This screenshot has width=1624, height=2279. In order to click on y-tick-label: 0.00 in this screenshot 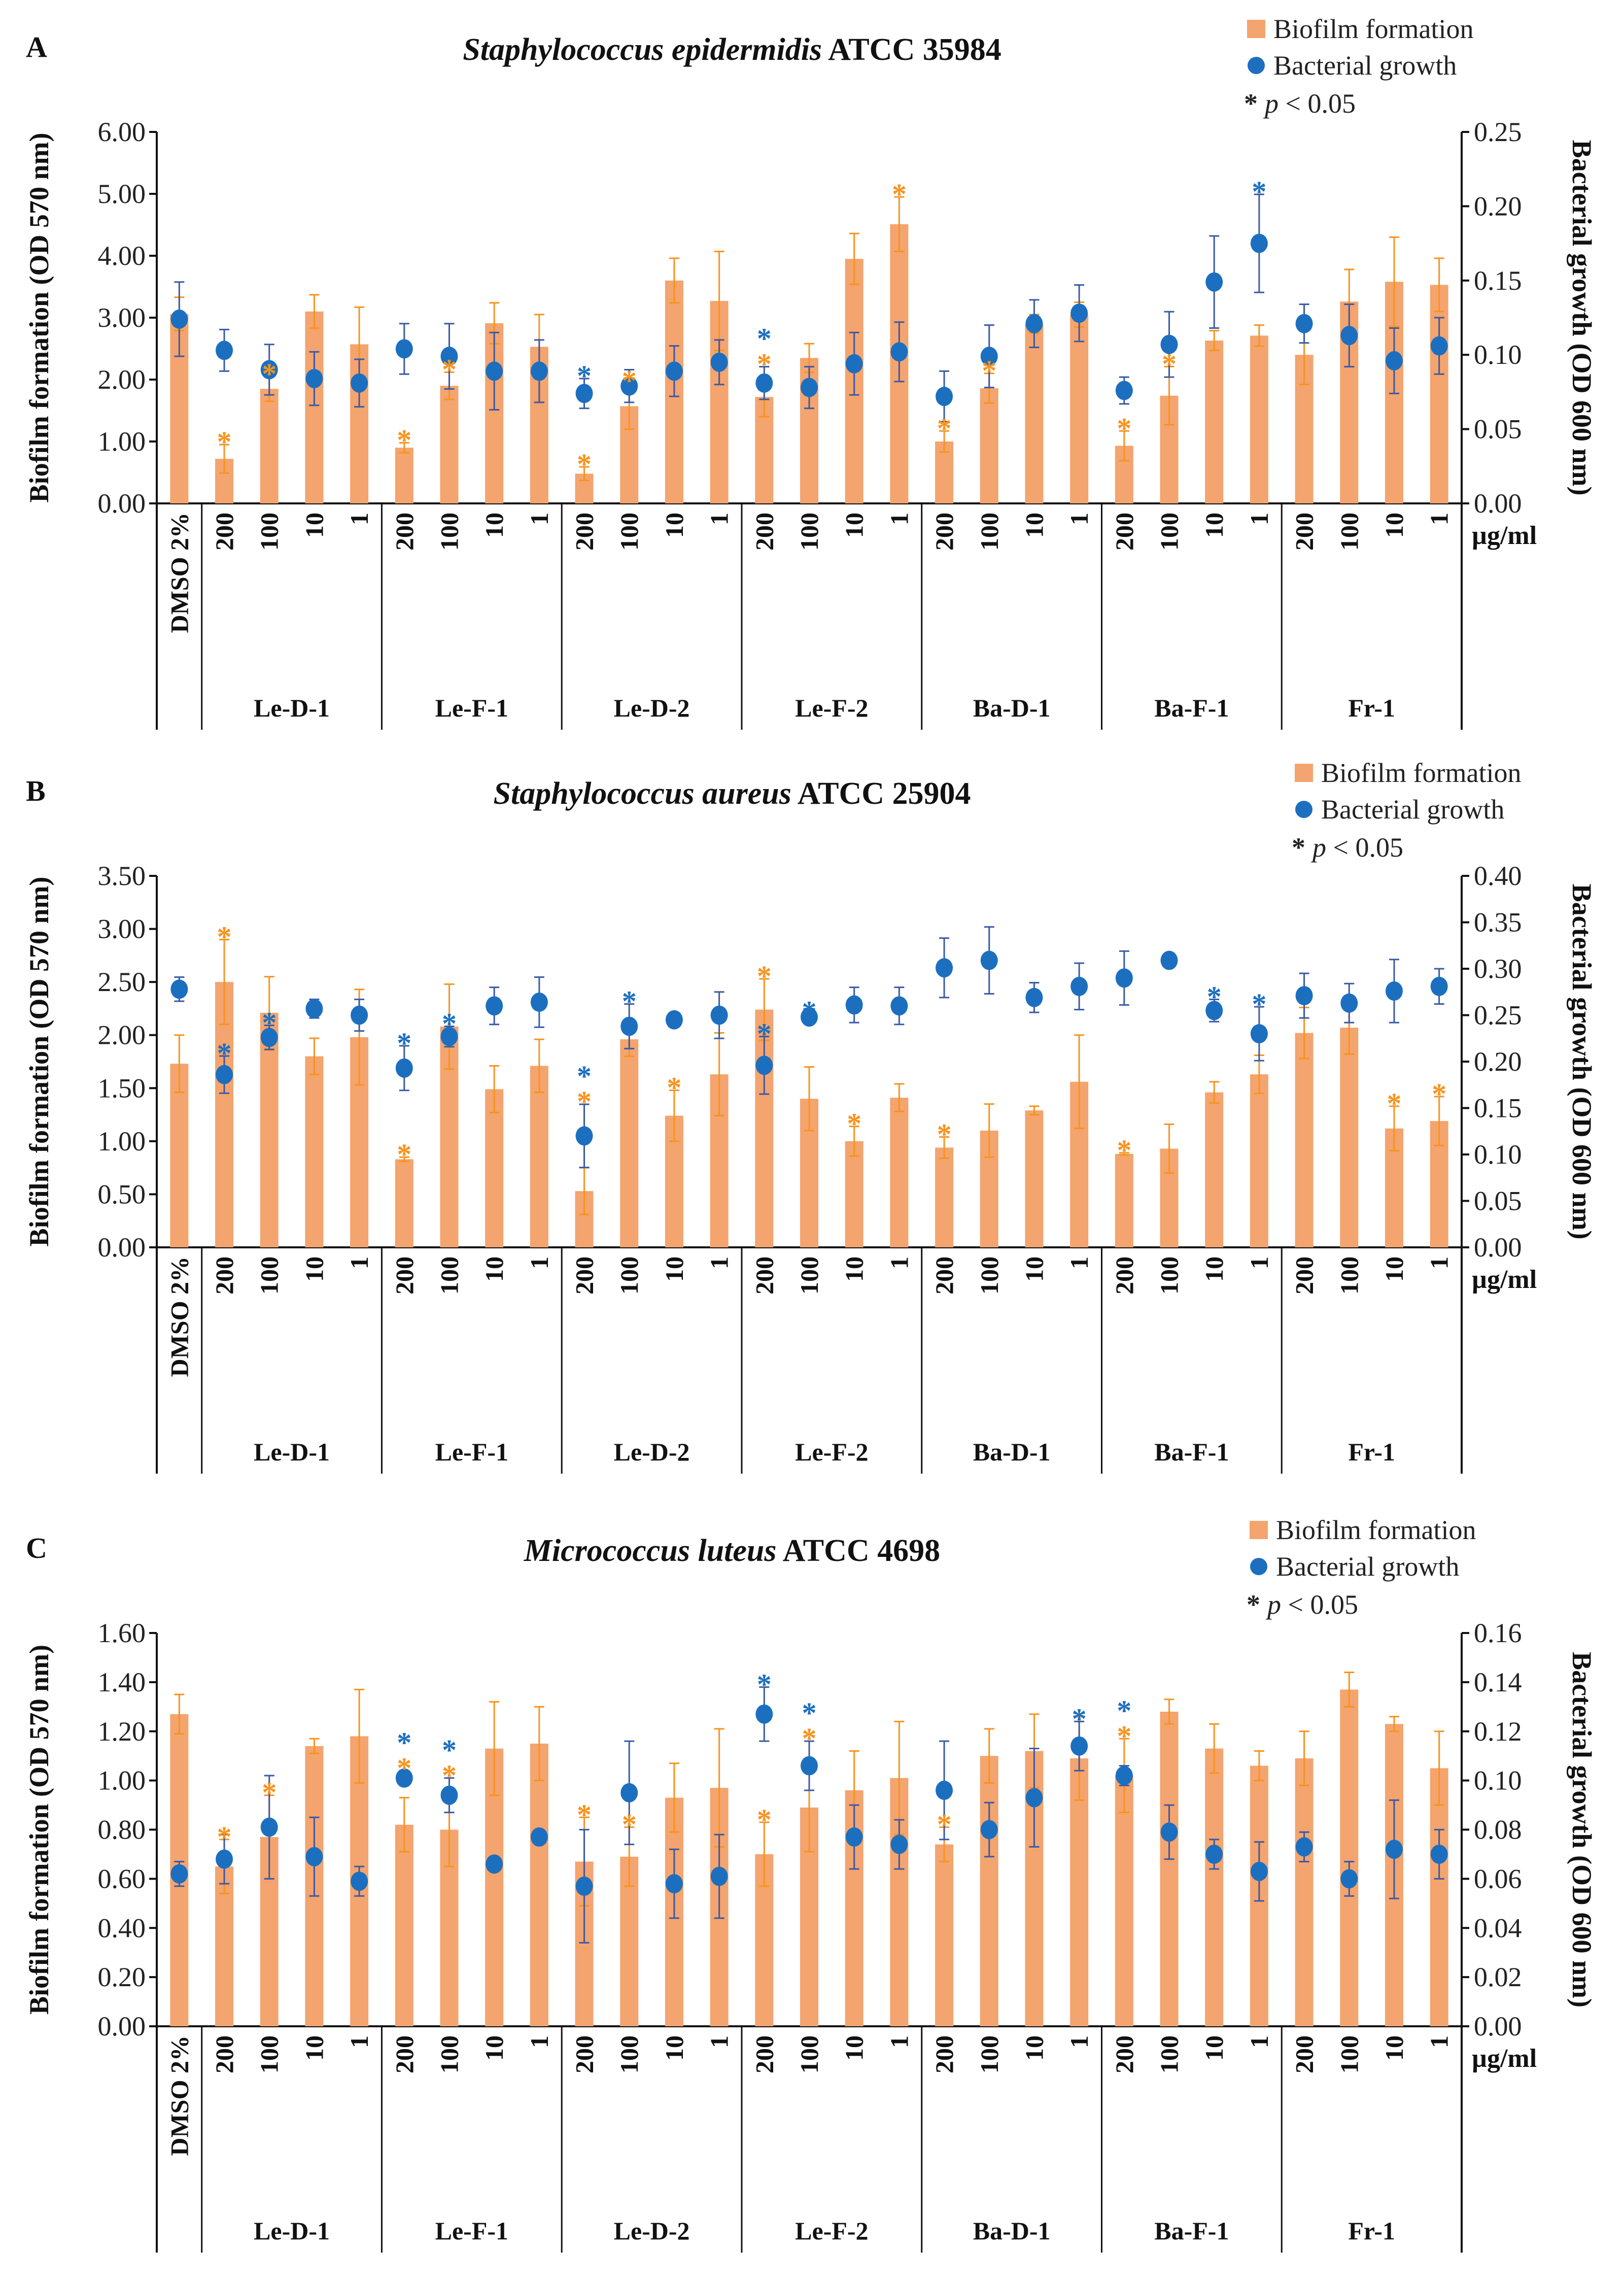, I will do `click(122, 1247)`.